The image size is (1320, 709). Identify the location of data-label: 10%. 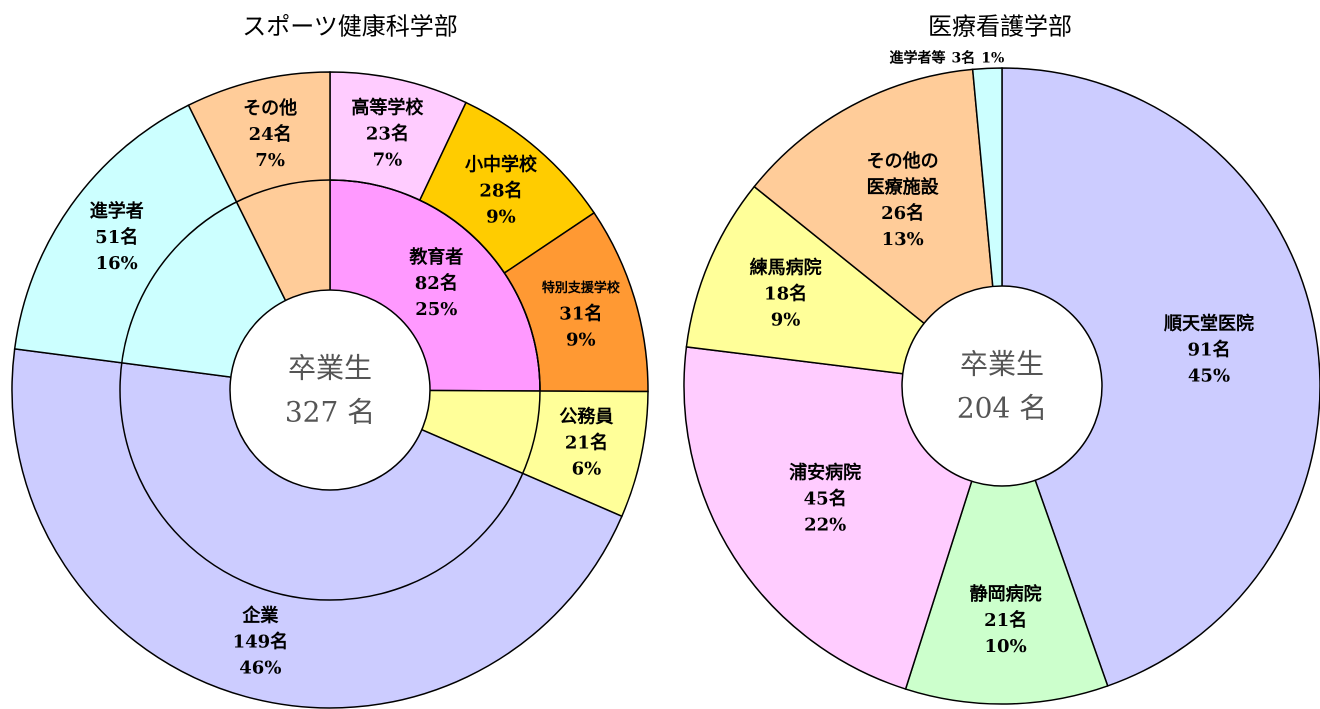
(1006, 646).